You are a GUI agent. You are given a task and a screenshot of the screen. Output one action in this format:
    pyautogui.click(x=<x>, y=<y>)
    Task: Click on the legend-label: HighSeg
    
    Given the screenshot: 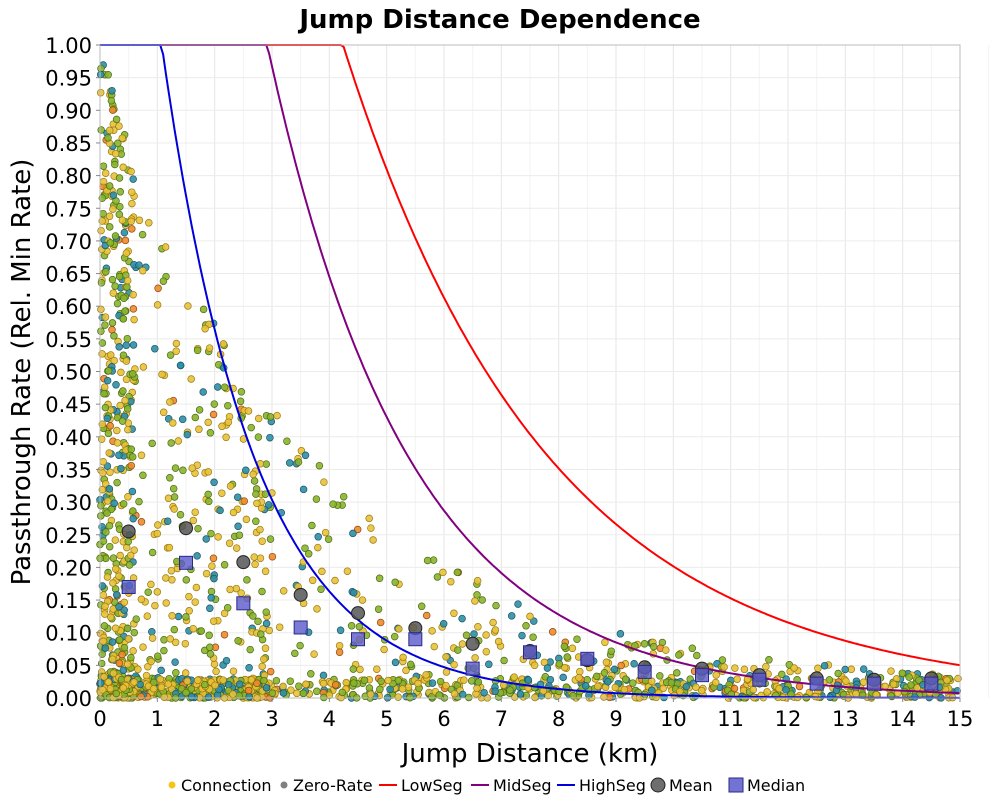 What is the action you would take?
    pyautogui.click(x=612, y=785)
    